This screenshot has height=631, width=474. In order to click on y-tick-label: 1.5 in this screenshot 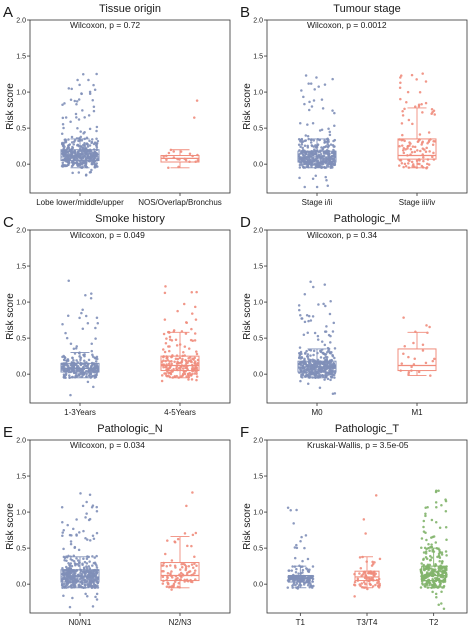, I will do `click(21, 57)`.